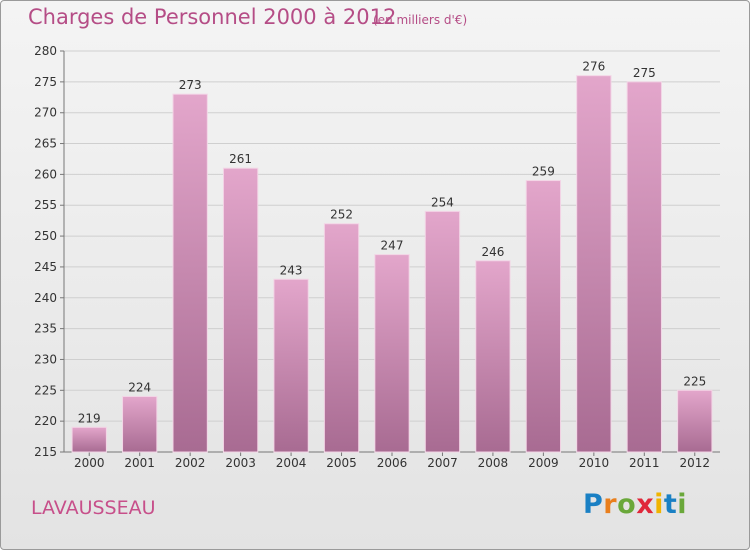 The image size is (750, 550). Describe the element at coordinates (442, 202) in the screenshot. I see `bar-value-label: 254` at that location.